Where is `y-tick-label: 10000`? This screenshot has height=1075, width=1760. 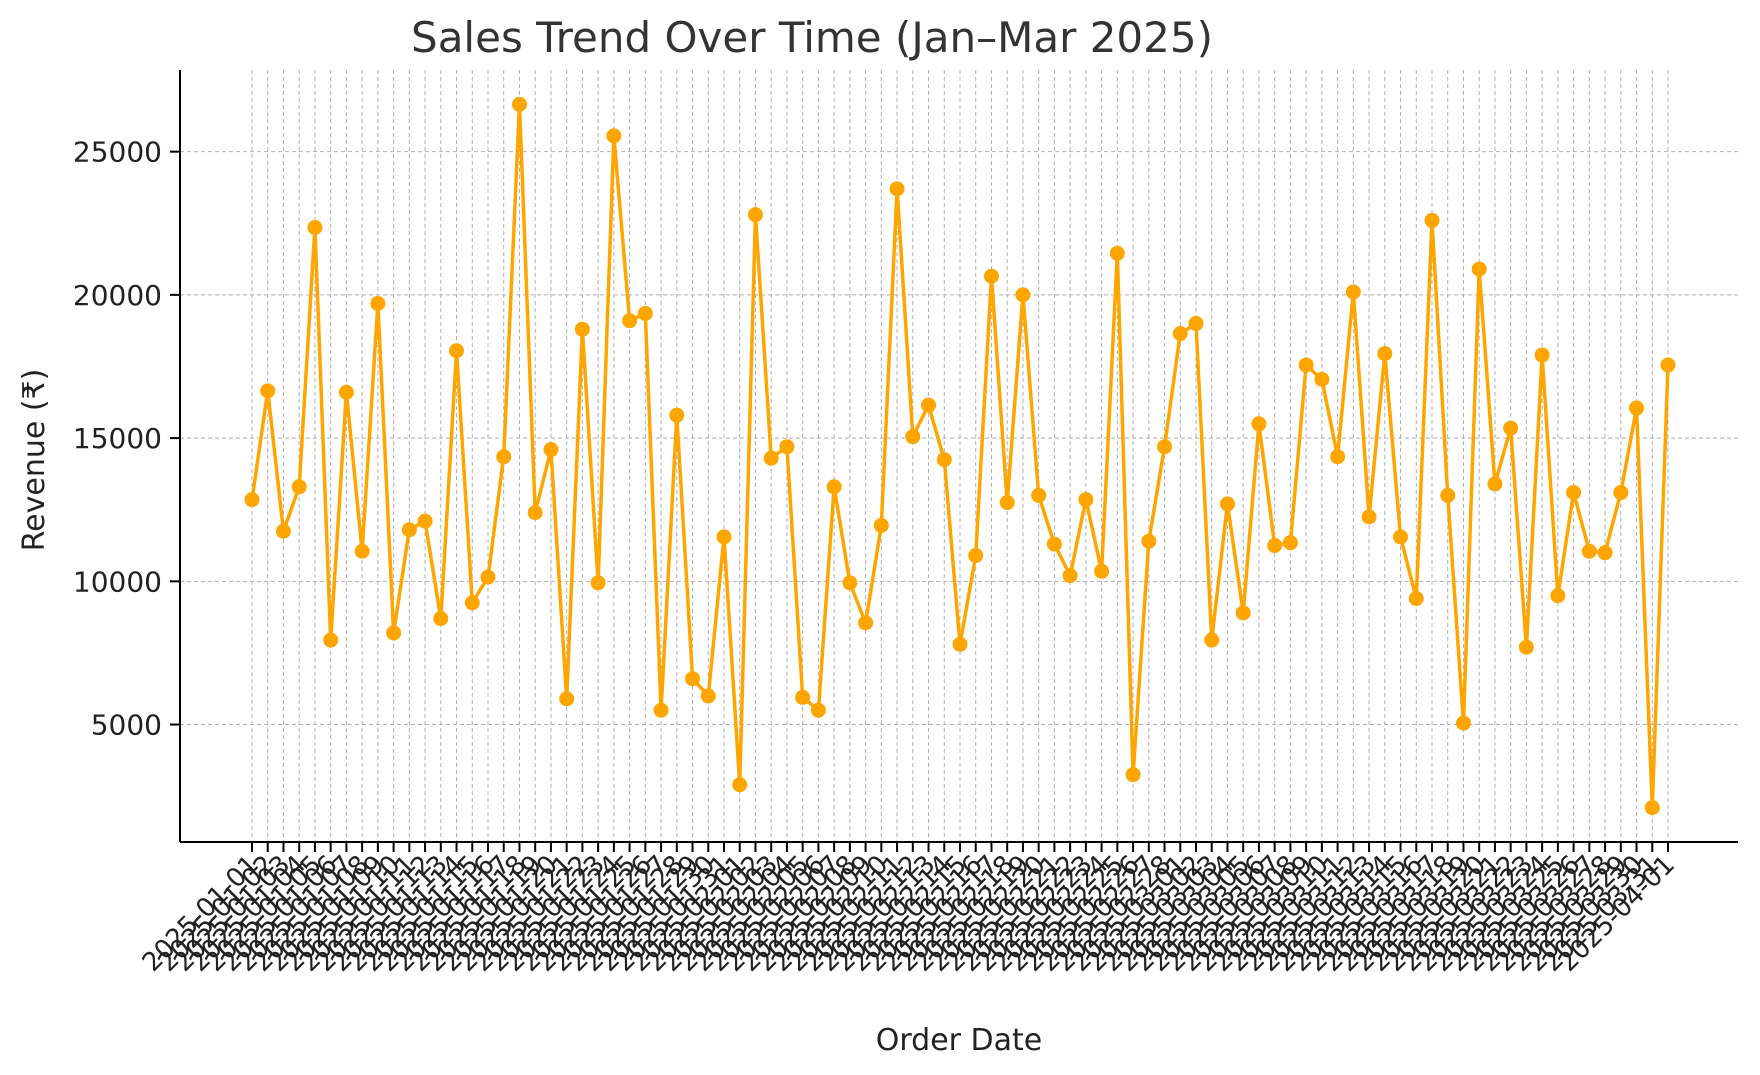
y-tick-label: 10000 is located at coordinates (117, 581).